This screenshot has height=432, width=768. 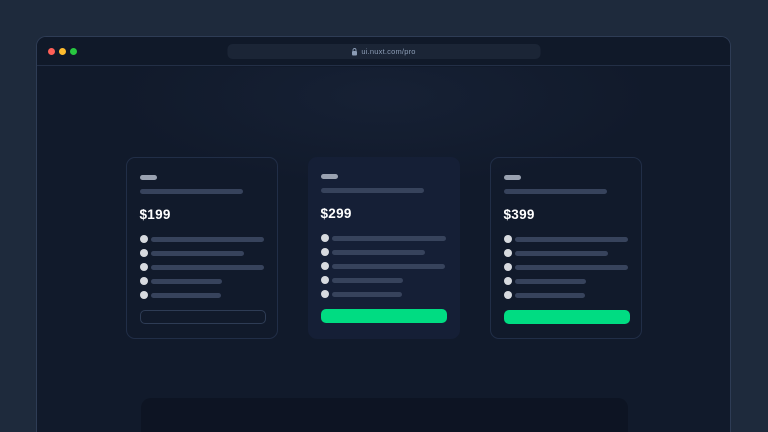 What do you see at coordinates (519, 214) in the screenshot?
I see `plan-price: $399` at bounding box center [519, 214].